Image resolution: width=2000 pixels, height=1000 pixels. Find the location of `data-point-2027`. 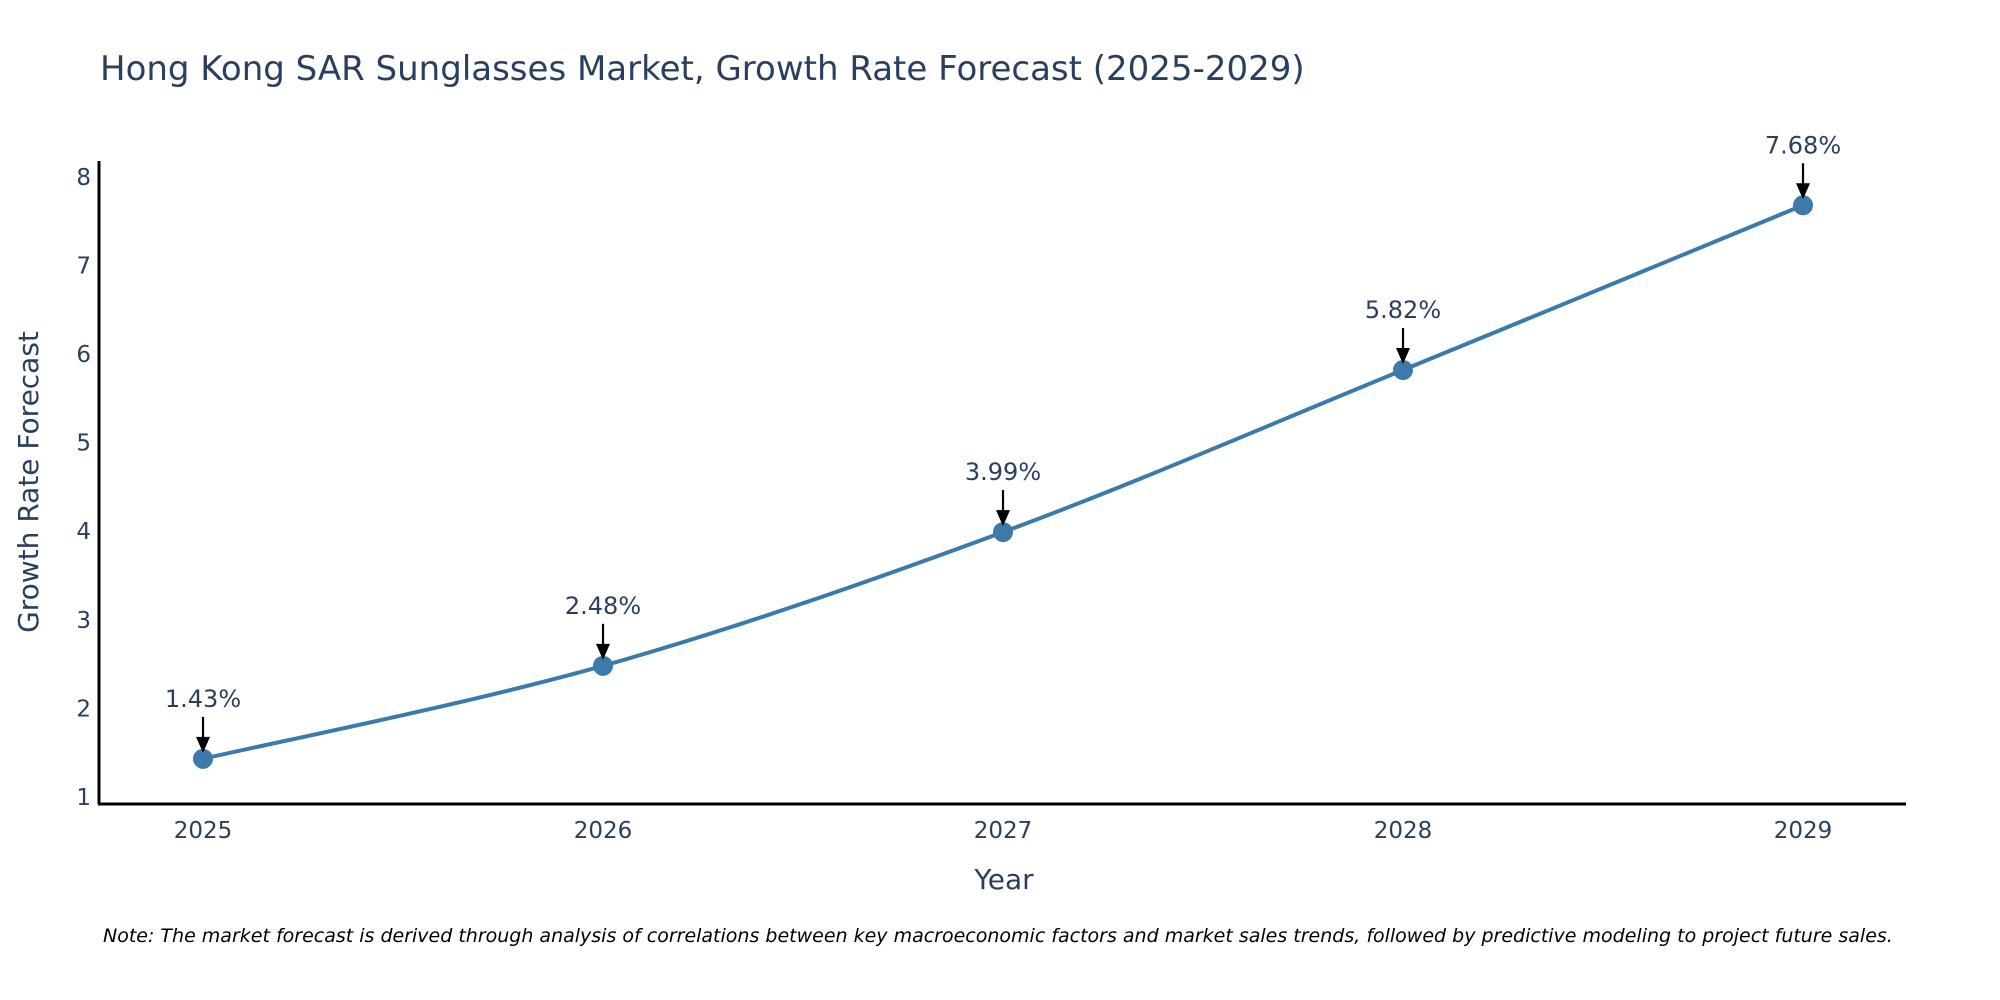

data-point-2027 is located at coordinates (1003, 532).